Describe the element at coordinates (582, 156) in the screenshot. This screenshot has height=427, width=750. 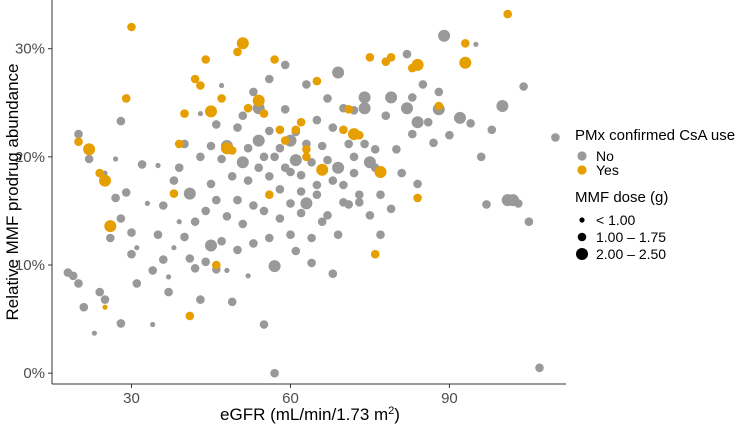
I see `legend-key-no` at that location.